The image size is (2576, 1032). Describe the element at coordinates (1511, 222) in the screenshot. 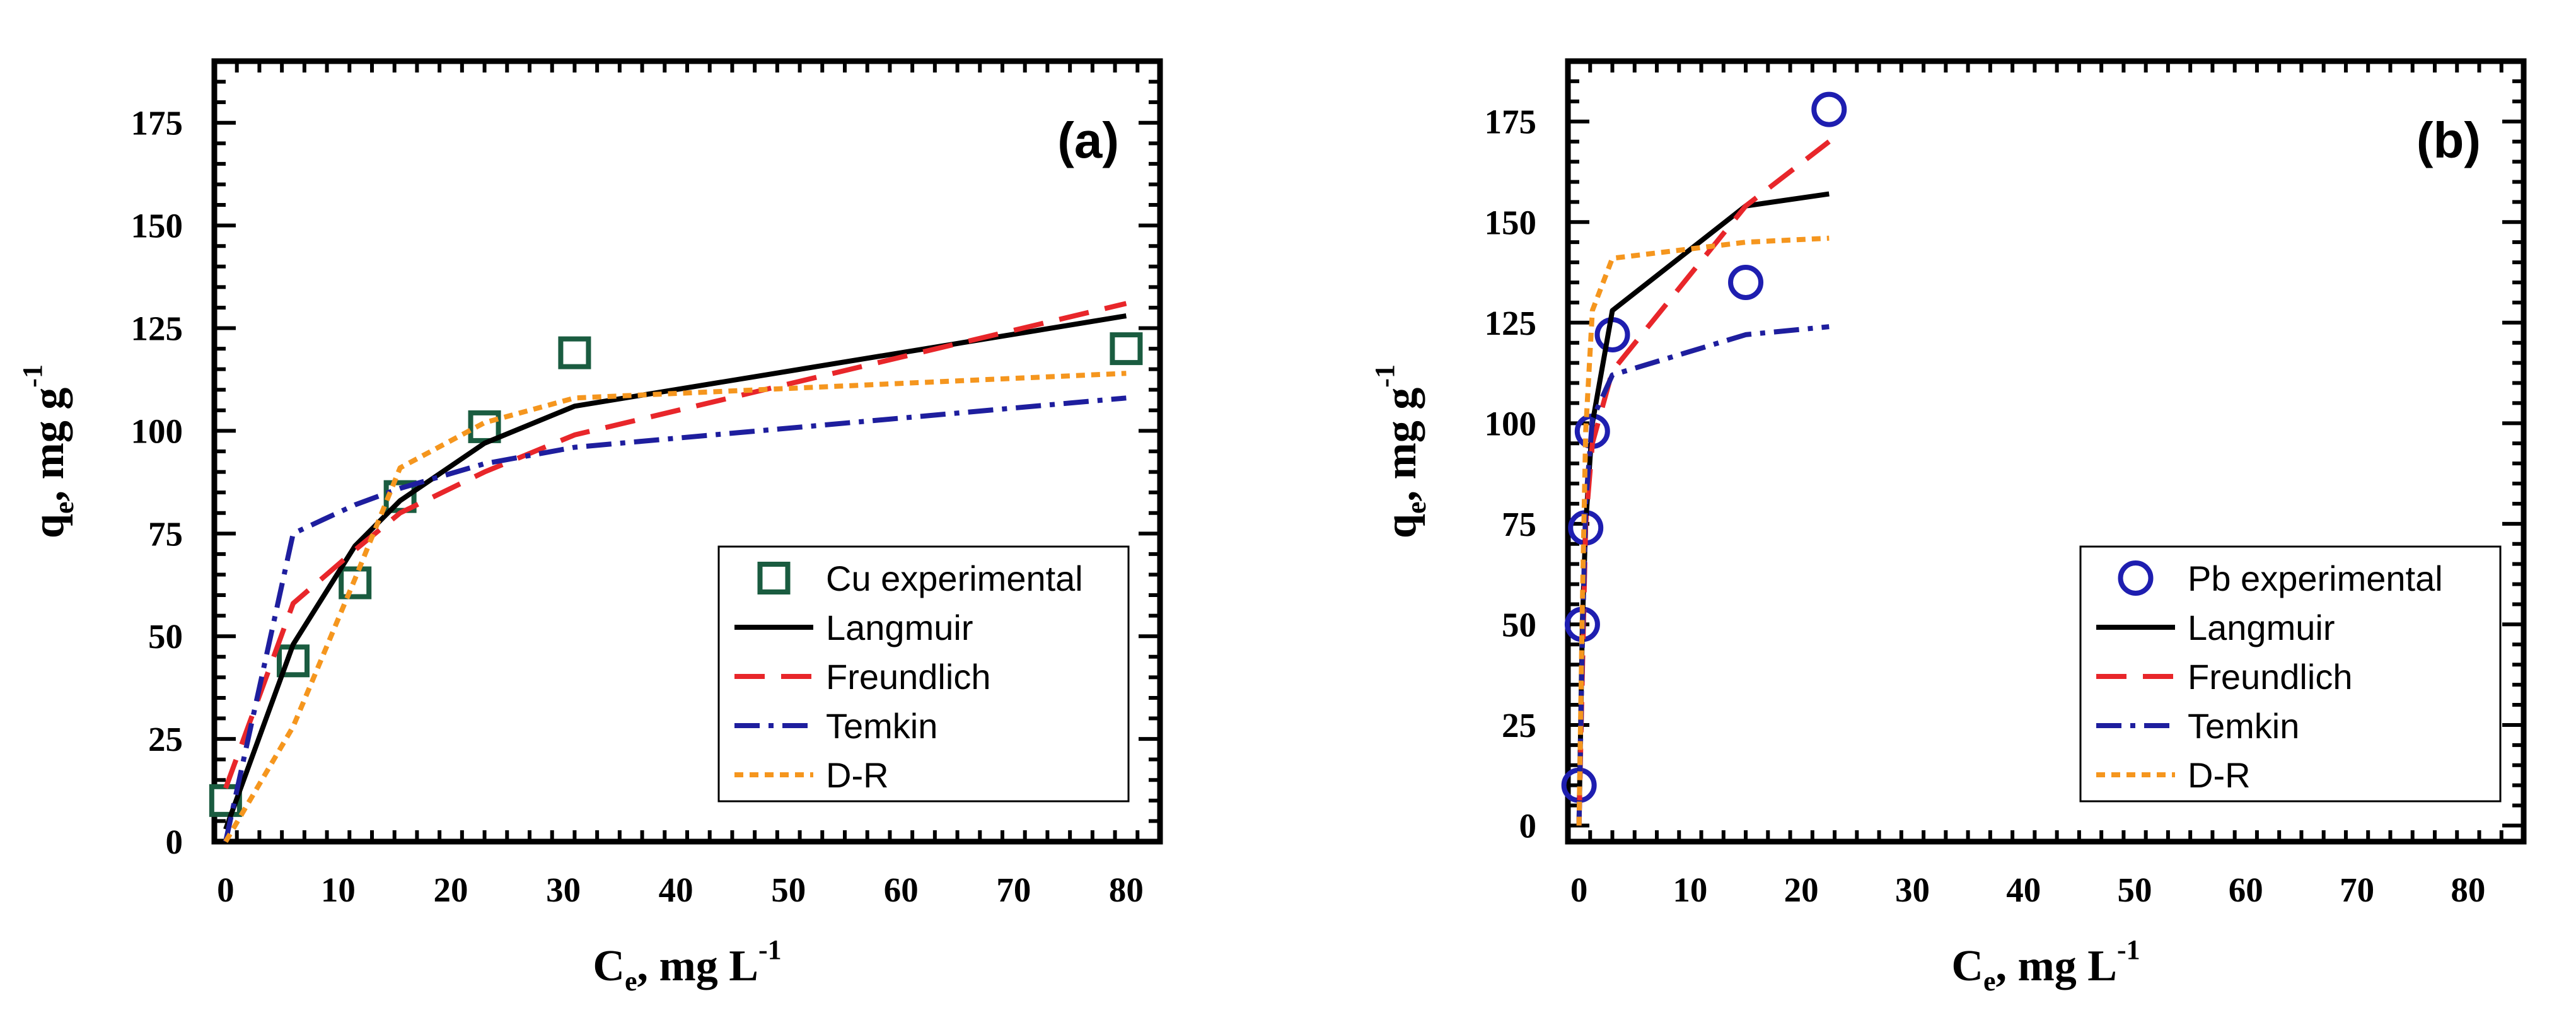

I see `y-tick-label-b: 150` at that location.